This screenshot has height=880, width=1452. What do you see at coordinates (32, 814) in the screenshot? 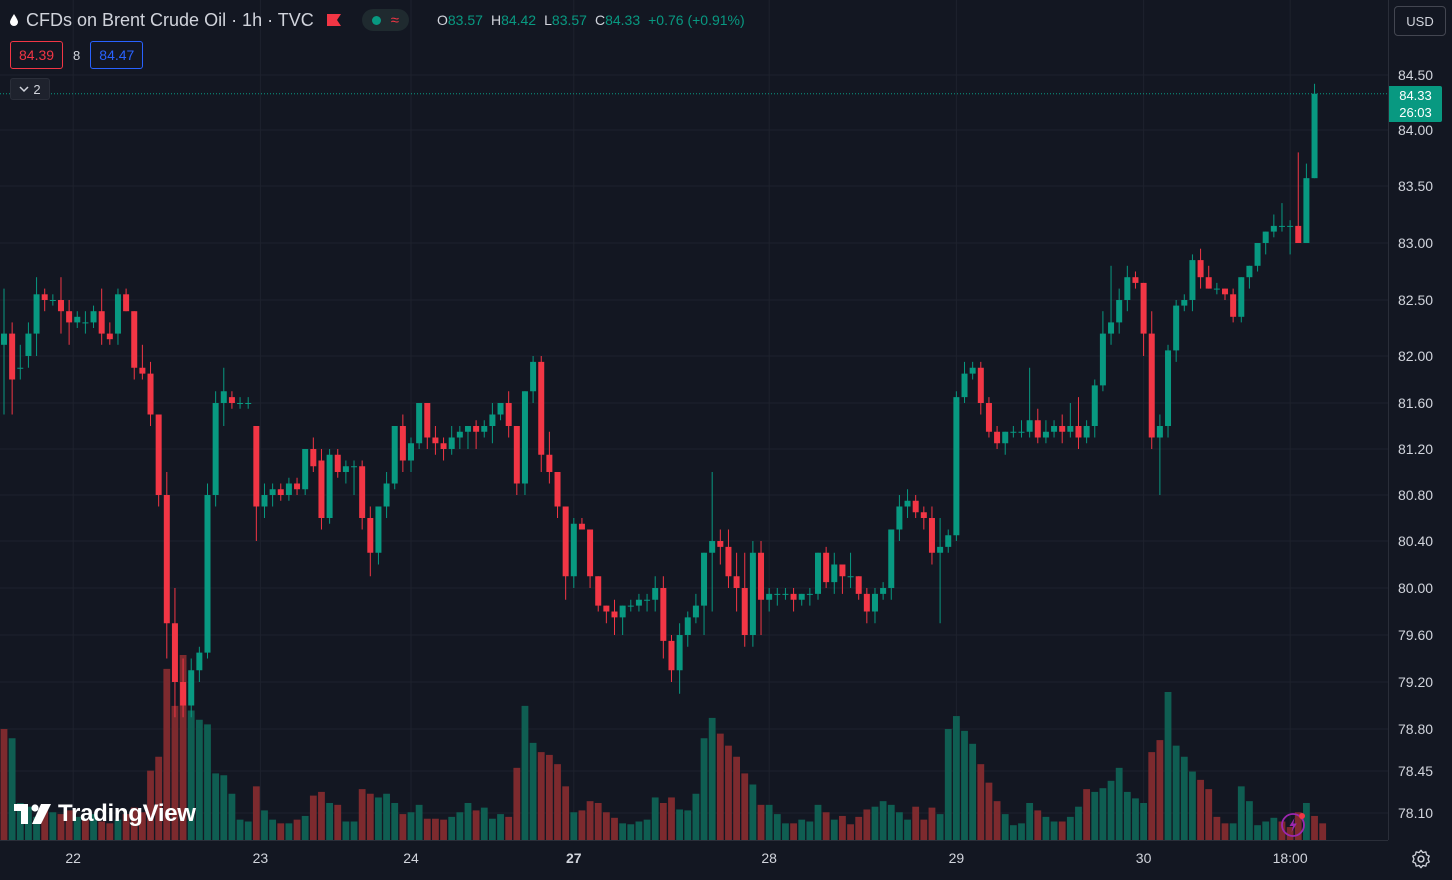
I see `tradingview-logo-icon` at bounding box center [32, 814].